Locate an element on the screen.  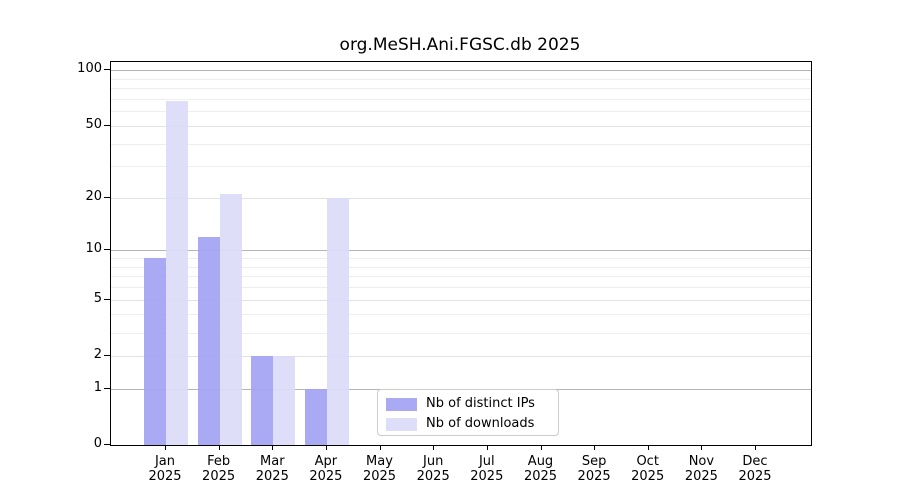
y-tick-label-2: 2 is located at coordinates (97, 354).